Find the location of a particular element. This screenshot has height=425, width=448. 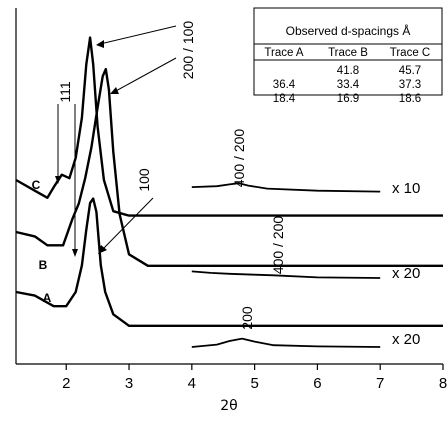

trace-c-label: C is located at coordinates (36, 185).